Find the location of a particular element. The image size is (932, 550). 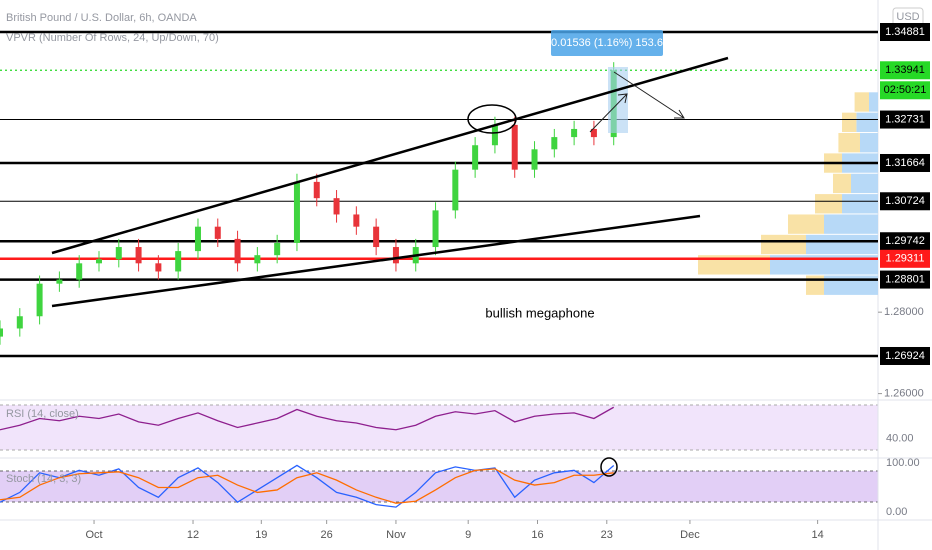

countdown: 02:50:21 is located at coordinates (905, 90).